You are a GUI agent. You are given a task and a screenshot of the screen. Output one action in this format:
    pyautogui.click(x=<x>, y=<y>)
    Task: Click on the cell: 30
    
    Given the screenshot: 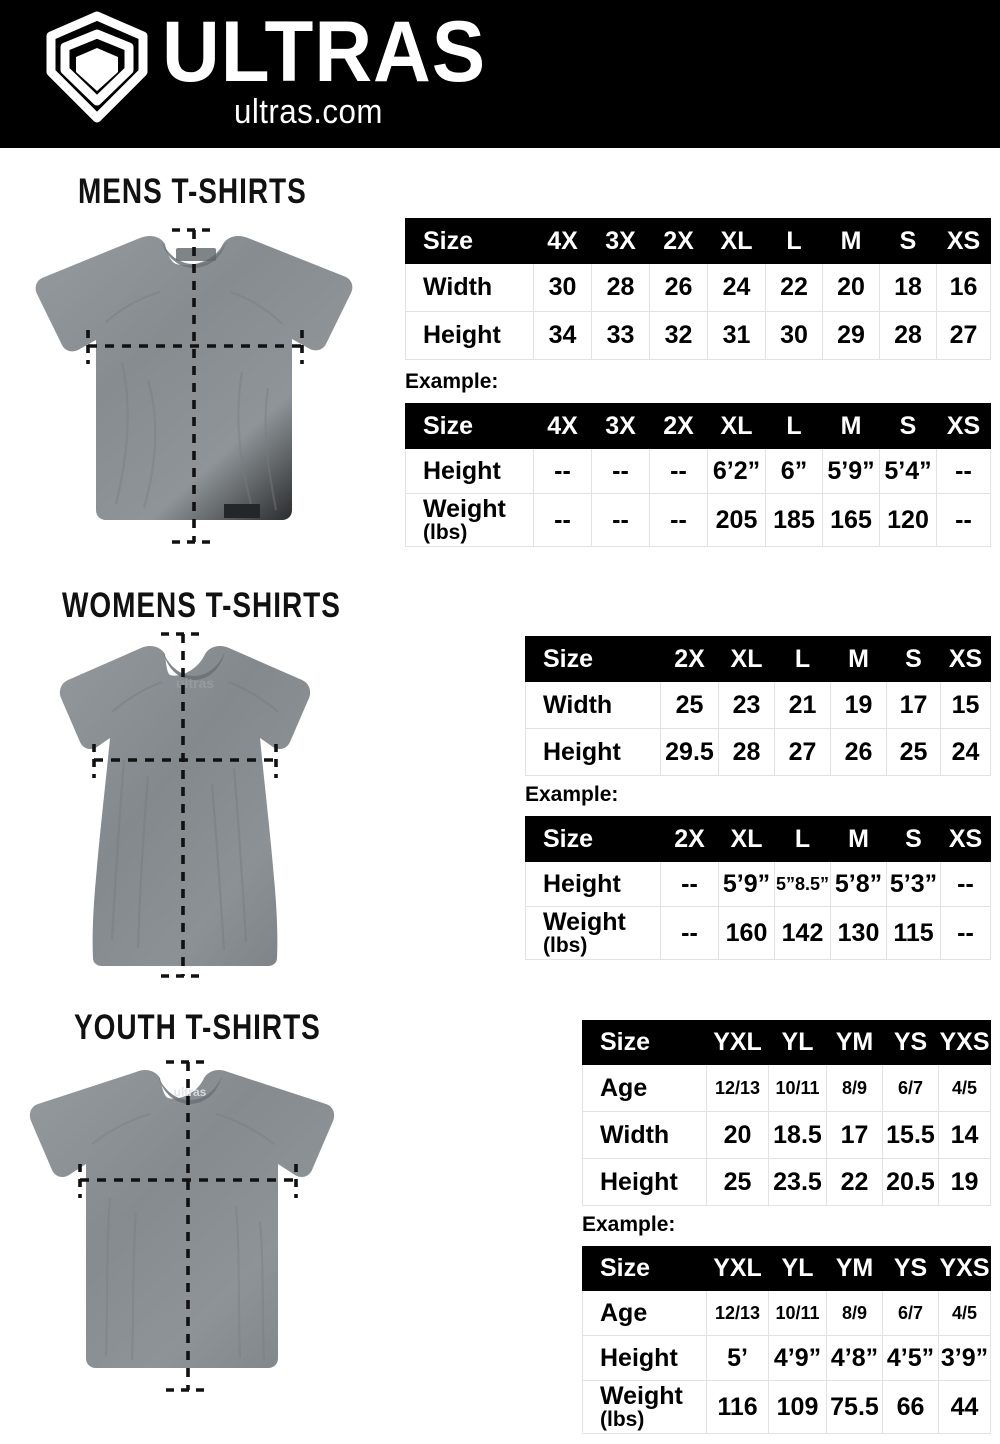 What is the action you would take?
    pyautogui.click(x=794, y=335)
    